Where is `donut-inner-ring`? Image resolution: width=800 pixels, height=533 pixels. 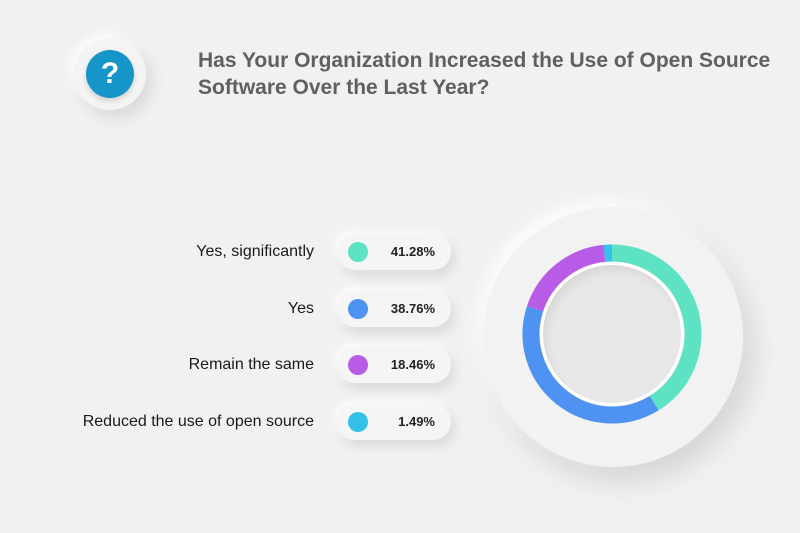
donut-inner-ring is located at coordinates (612, 334).